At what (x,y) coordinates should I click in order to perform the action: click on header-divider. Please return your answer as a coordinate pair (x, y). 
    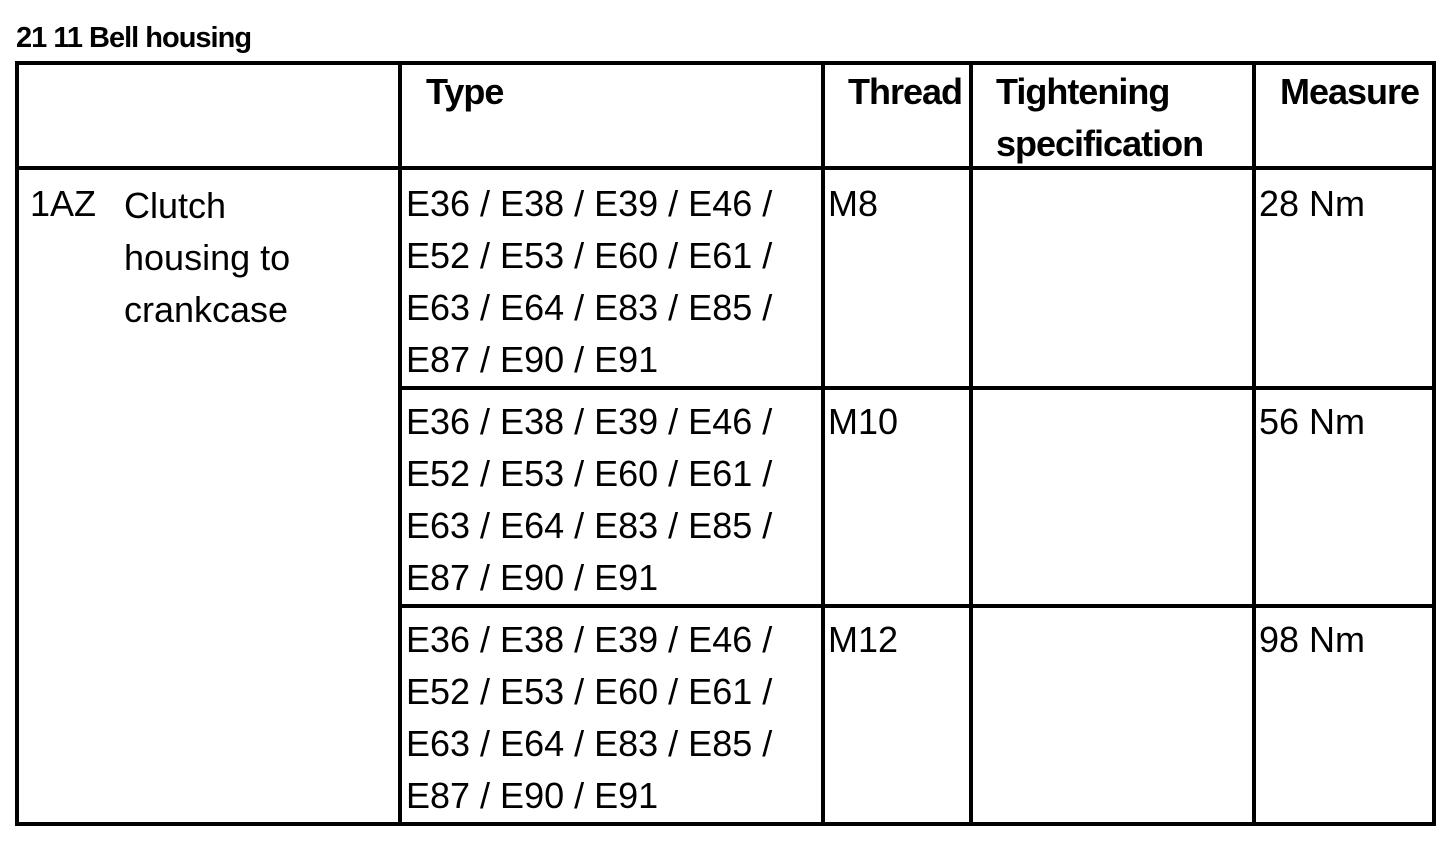
    Looking at the image, I should click on (726, 168).